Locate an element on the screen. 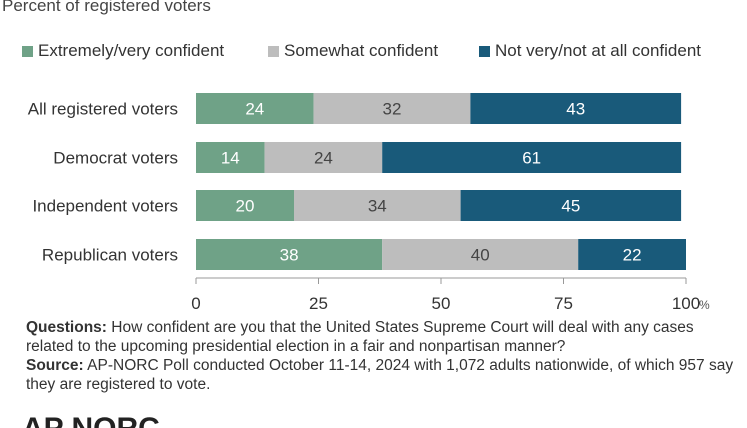 Image resolution: width=747 pixels, height=428 pixels. data-label-somewhat: 24 is located at coordinates (323, 158).